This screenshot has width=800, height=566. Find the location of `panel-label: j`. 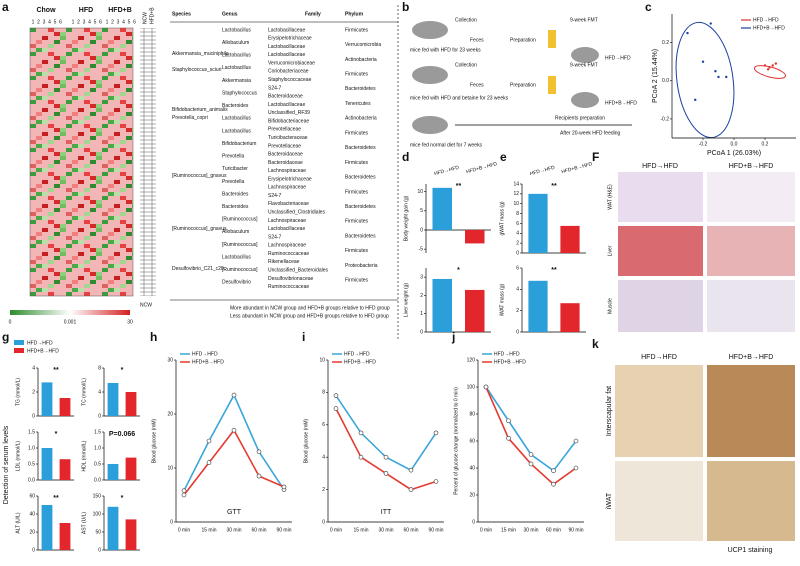

panel-label: j is located at coordinates (453, 337).